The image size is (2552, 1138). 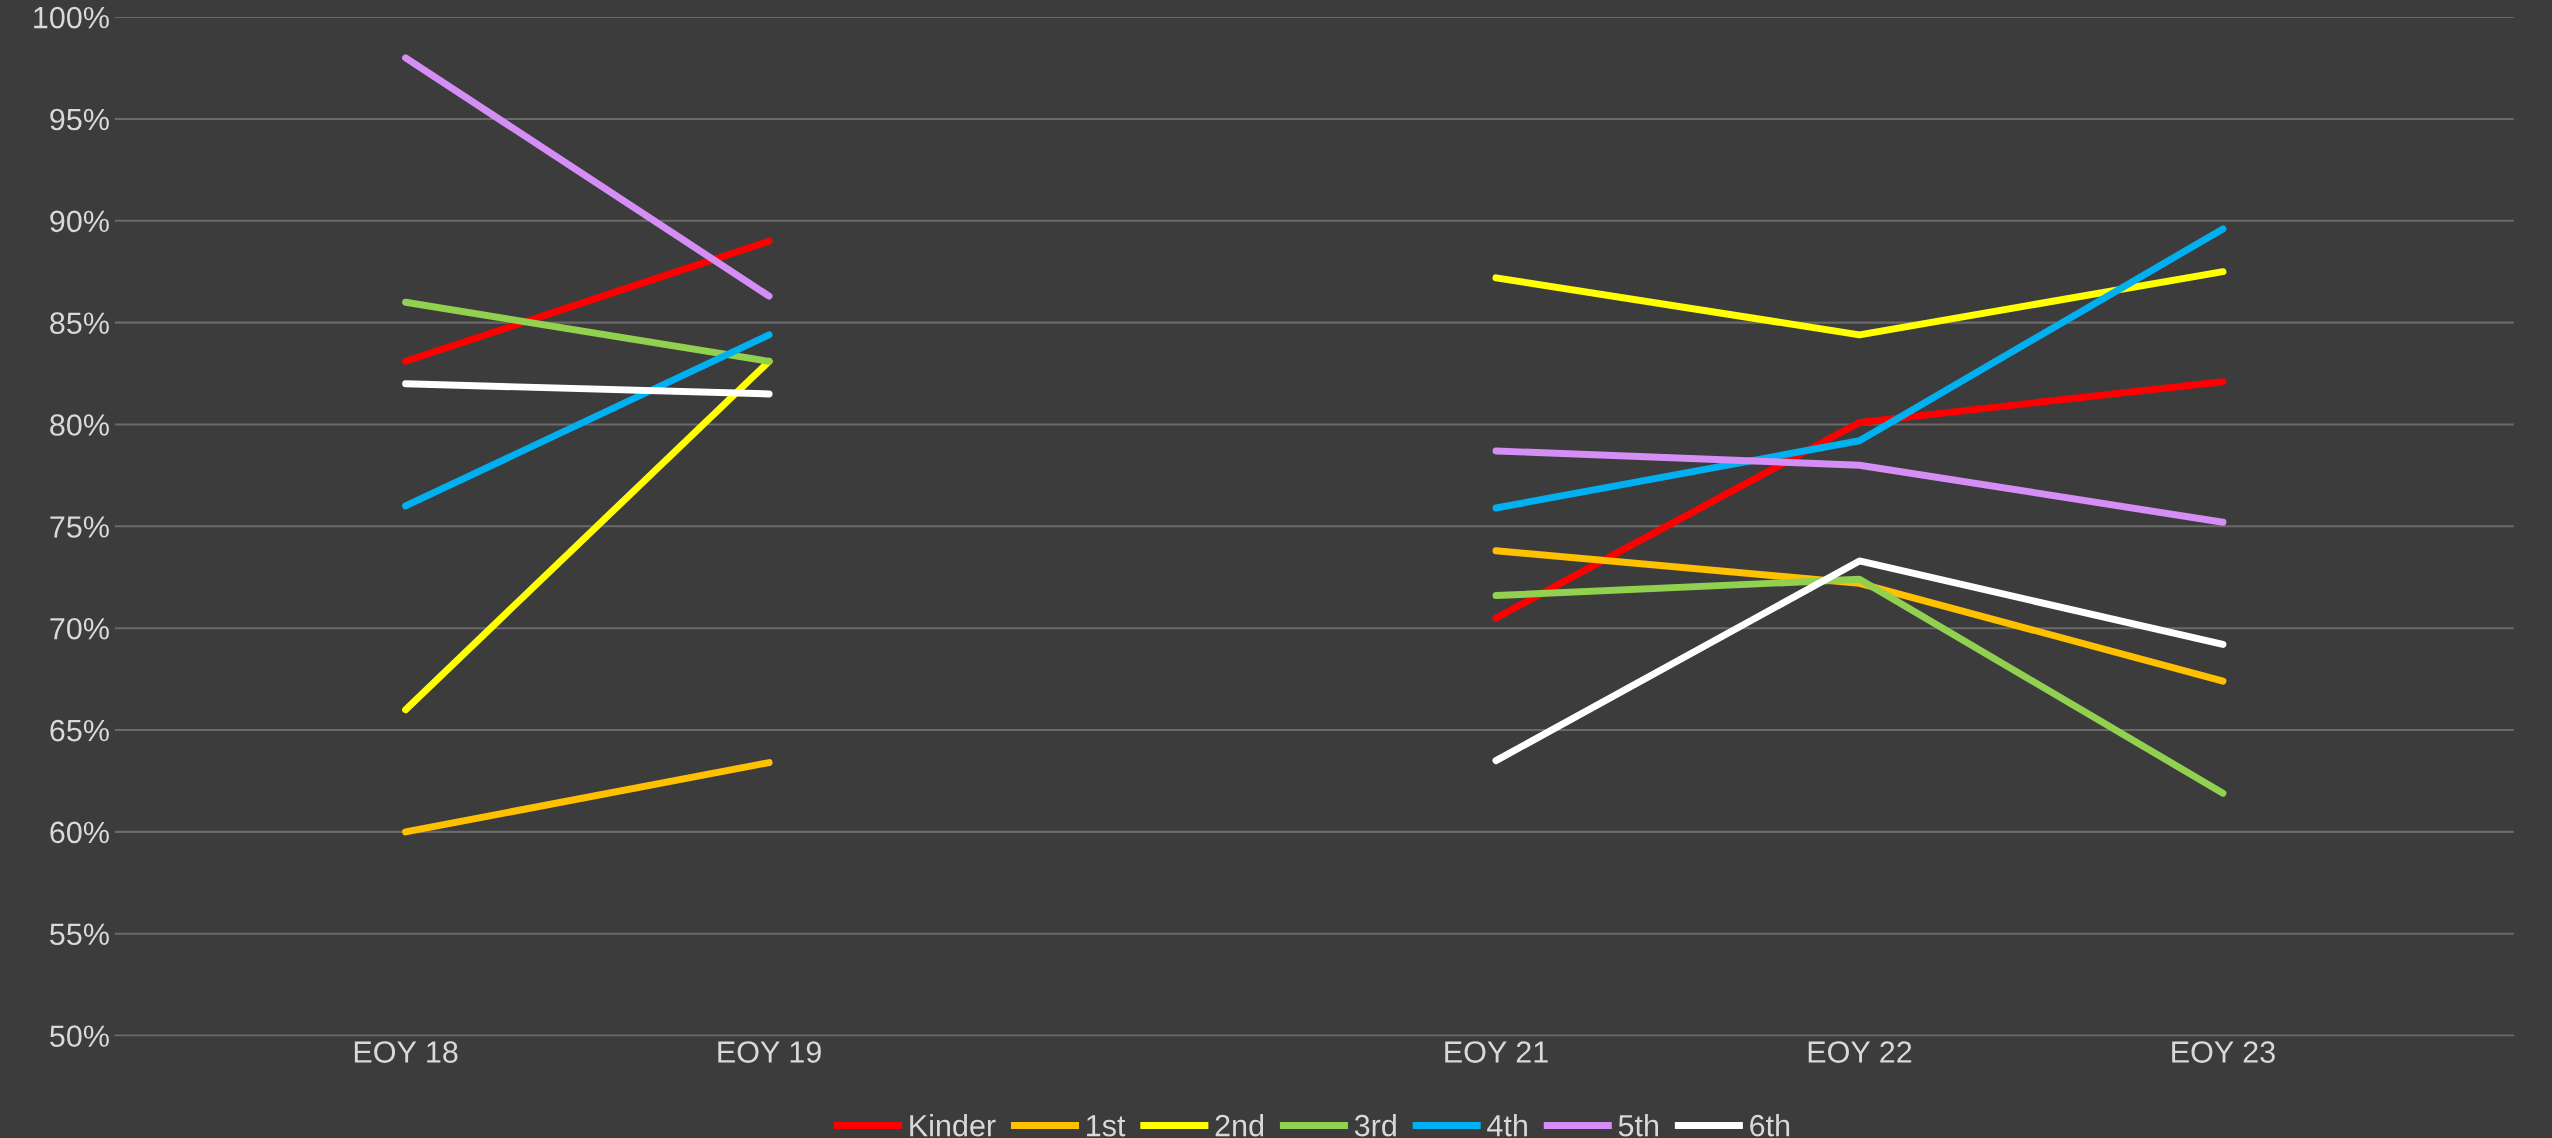 What do you see at coordinates (1239, 1125) in the screenshot?
I see `legend-label: 2nd` at bounding box center [1239, 1125].